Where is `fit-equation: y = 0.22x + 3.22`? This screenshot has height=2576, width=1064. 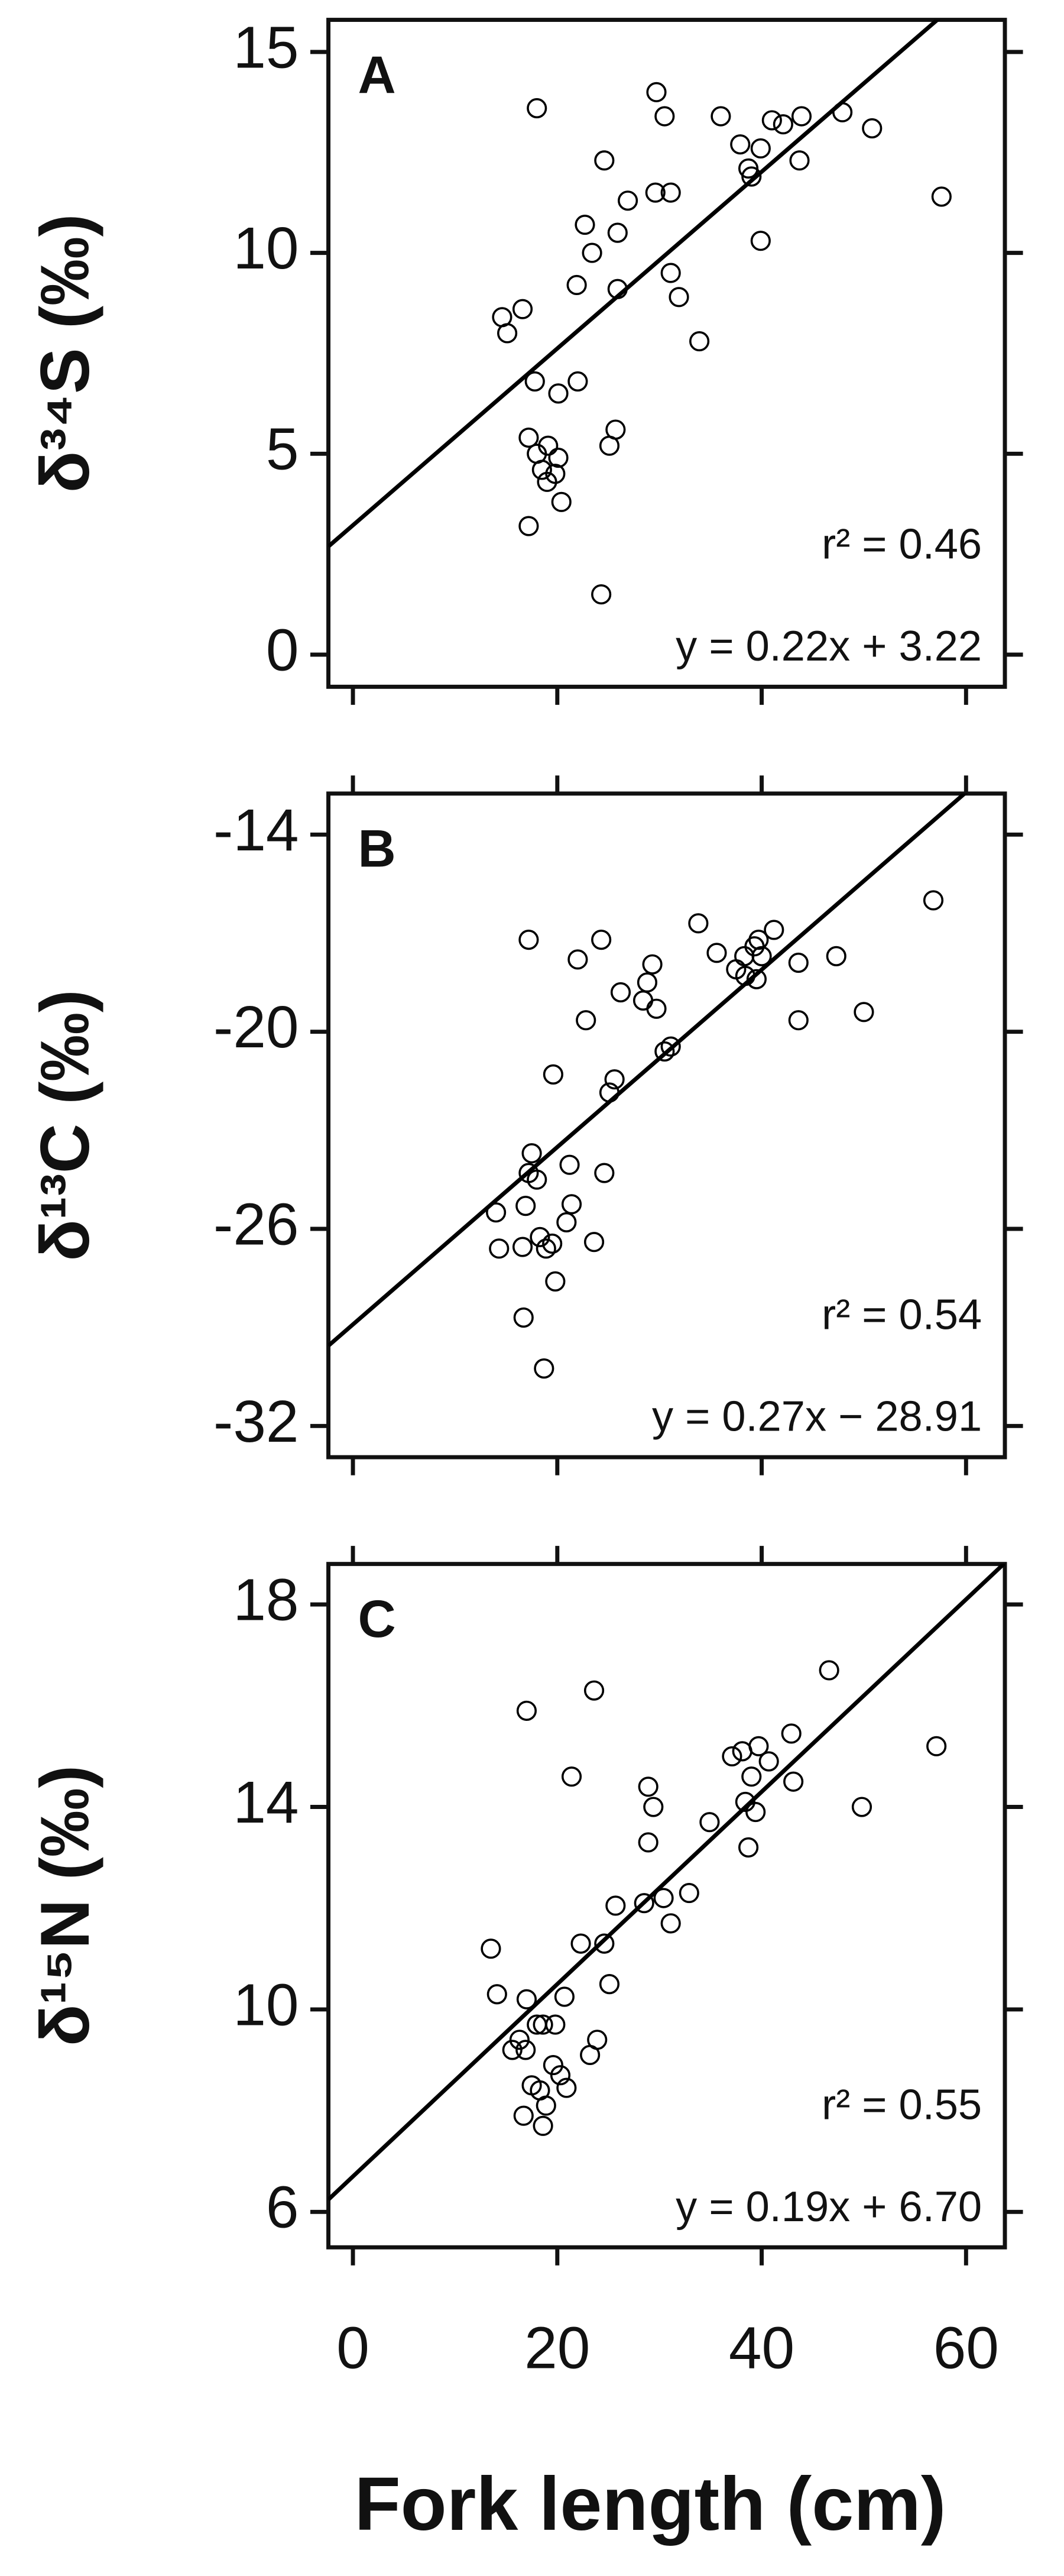 fit-equation: y = 0.22x + 3.22 is located at coordinates (829, 647).